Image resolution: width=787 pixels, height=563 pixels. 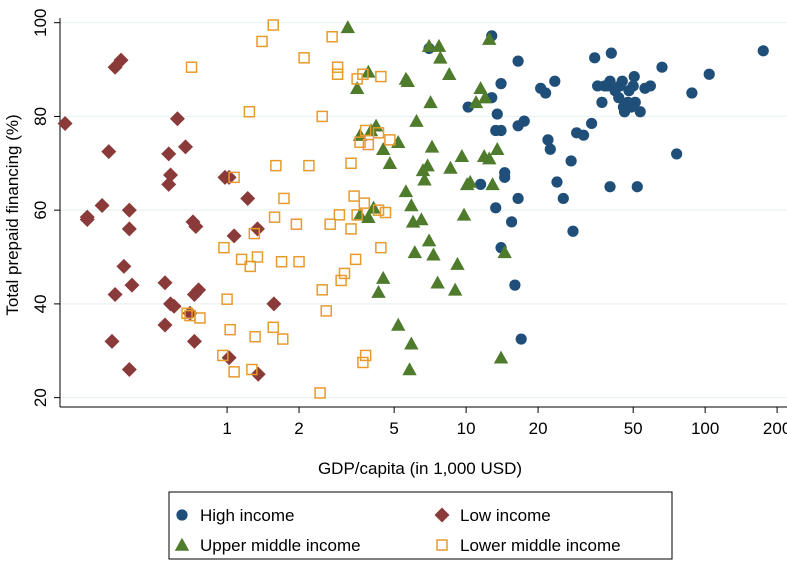 I want to click on x-tick-label: 10, so click(x=466, y=428).